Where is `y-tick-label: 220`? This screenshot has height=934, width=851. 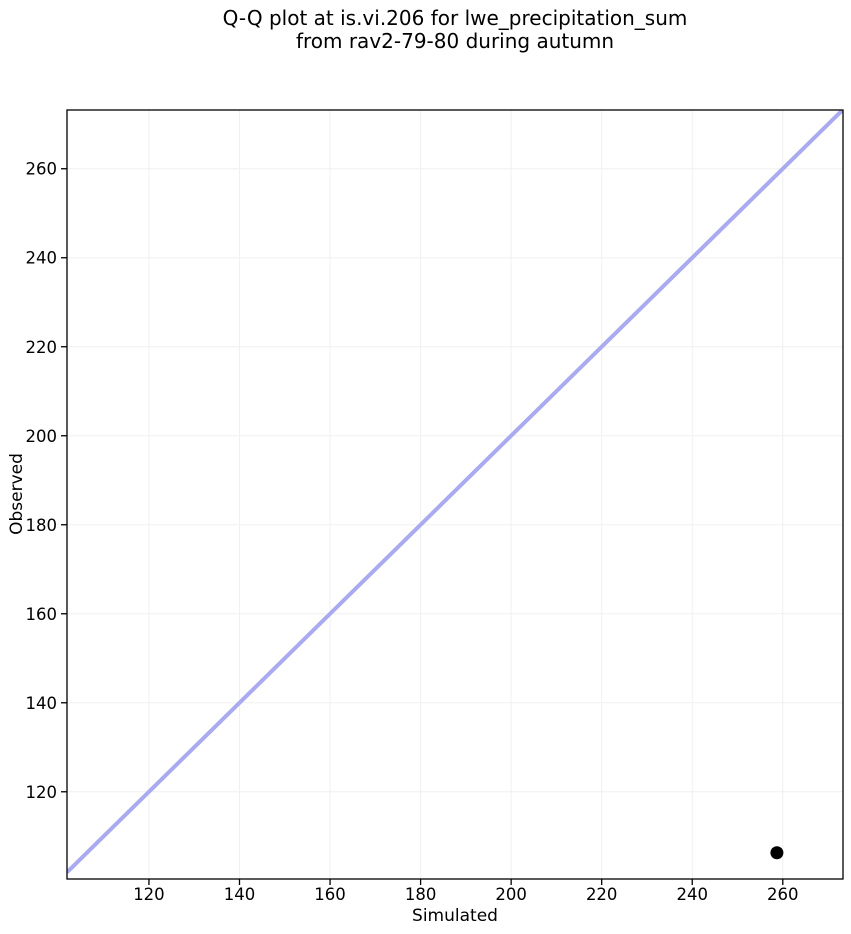
y-tick-label: 220 is located at coordinates (42, 347).